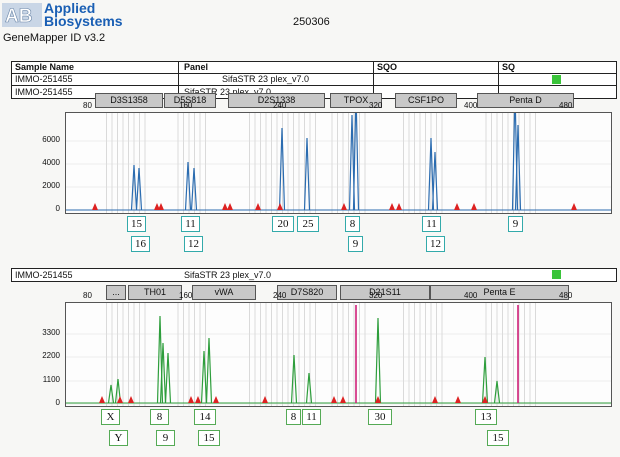  I want to click on brand-line-2: Biosystems, so click(83, 21).